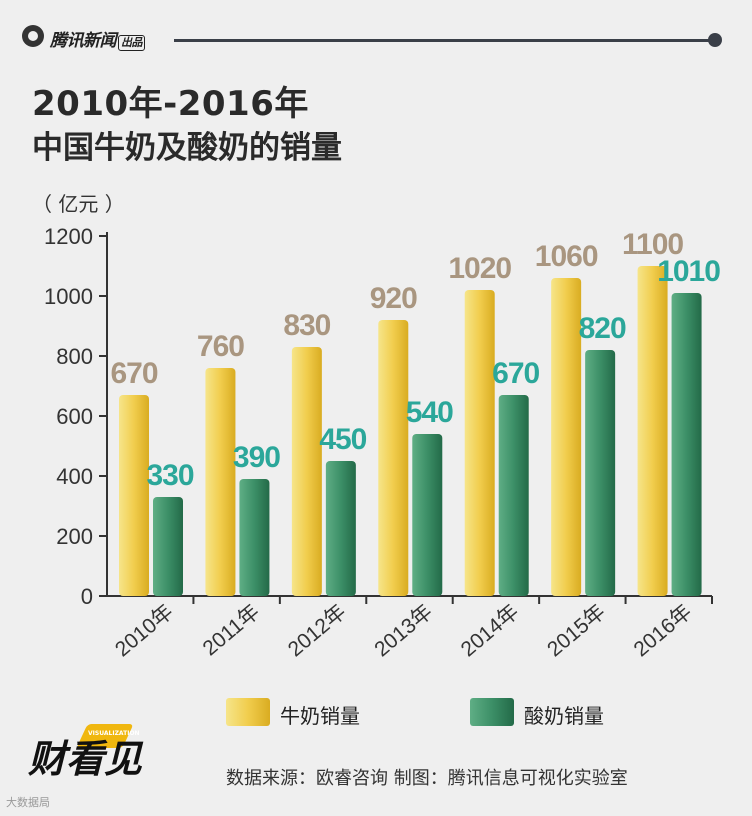 Image resolution: width=752 pixels, height=816 pixels. I want to click on tencent-logo-icon, so click(33, 36).